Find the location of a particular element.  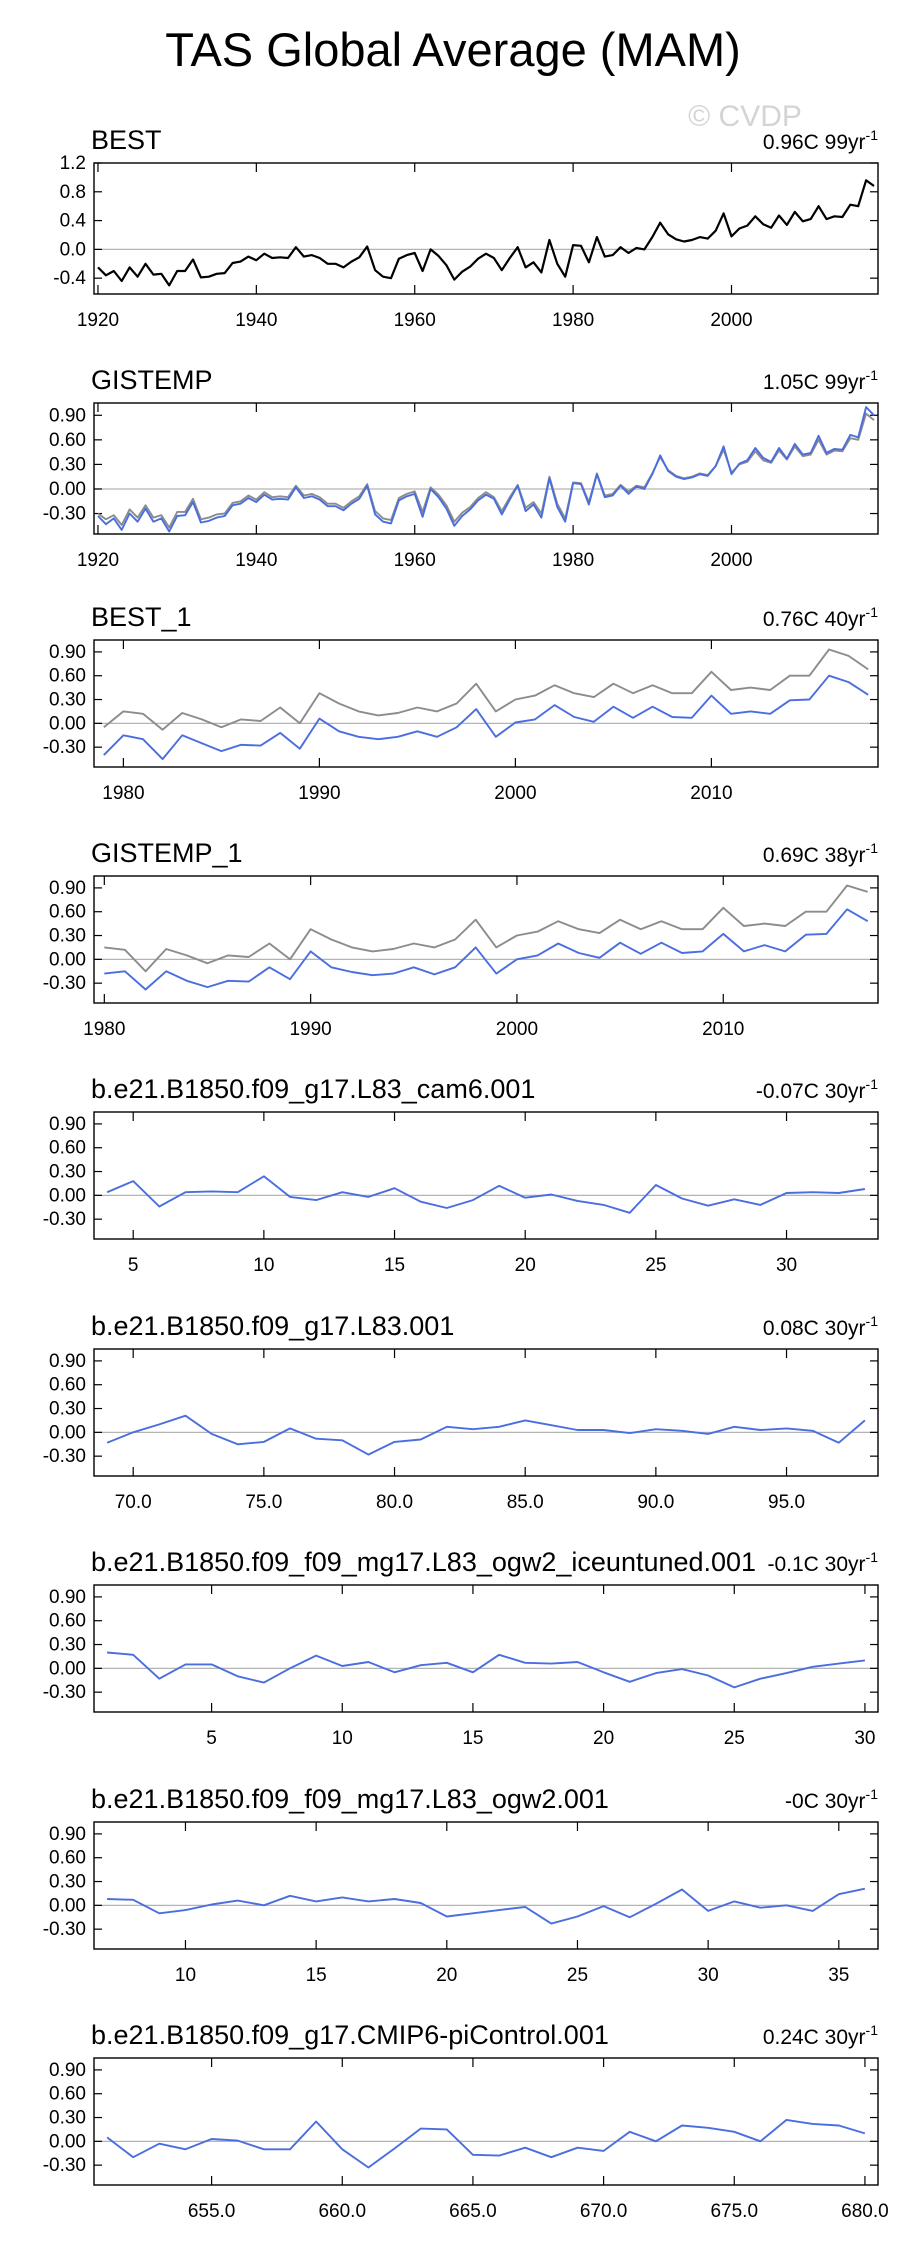

x-tick-label: 1960 is located at coordinates (415, 320).